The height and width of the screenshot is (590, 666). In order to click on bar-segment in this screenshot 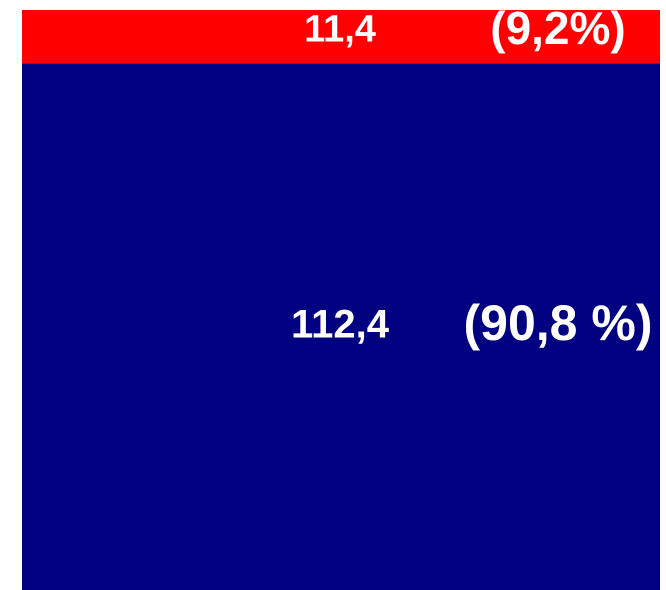, I will do `click(341, 37)`.